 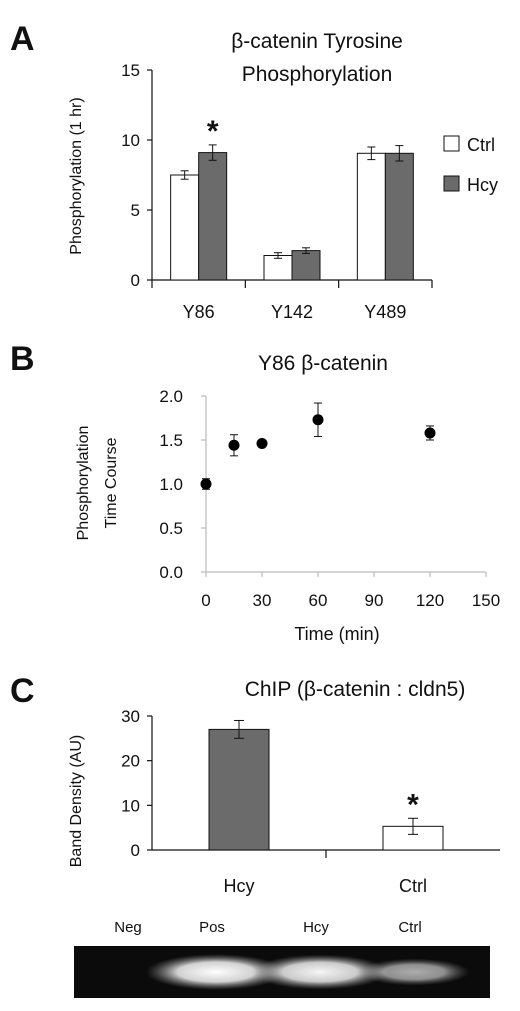 I want to click on bar-hcy-y489, so click(x=399, y=216).